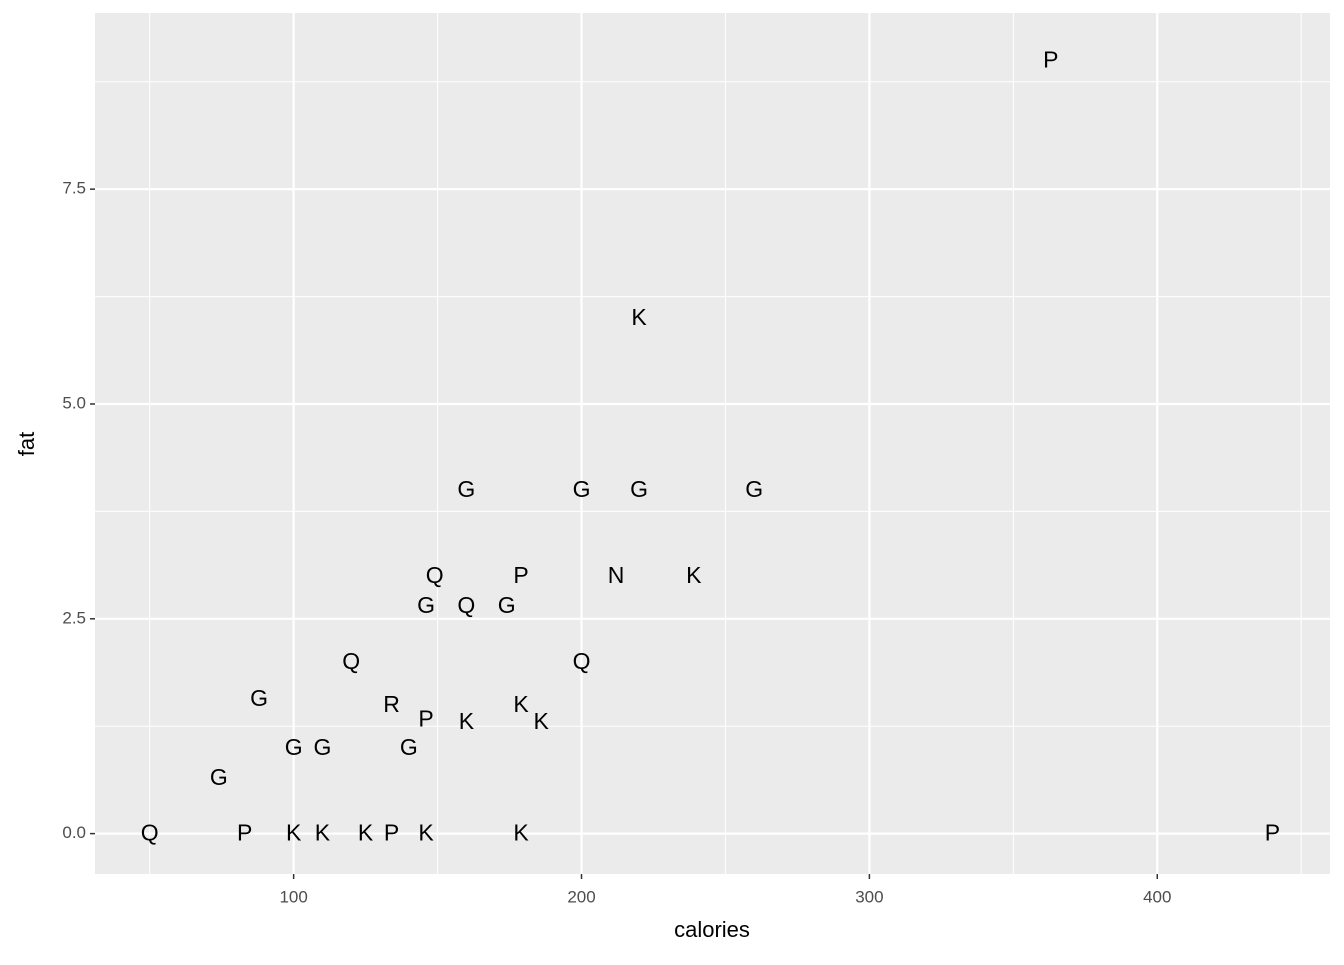 The height and width of the screenshot is (965, 1344). What do you see at coordinates (712, 929) in the screenshot?
I see `x-axis-title: calories` at bounding box center [712, 929].